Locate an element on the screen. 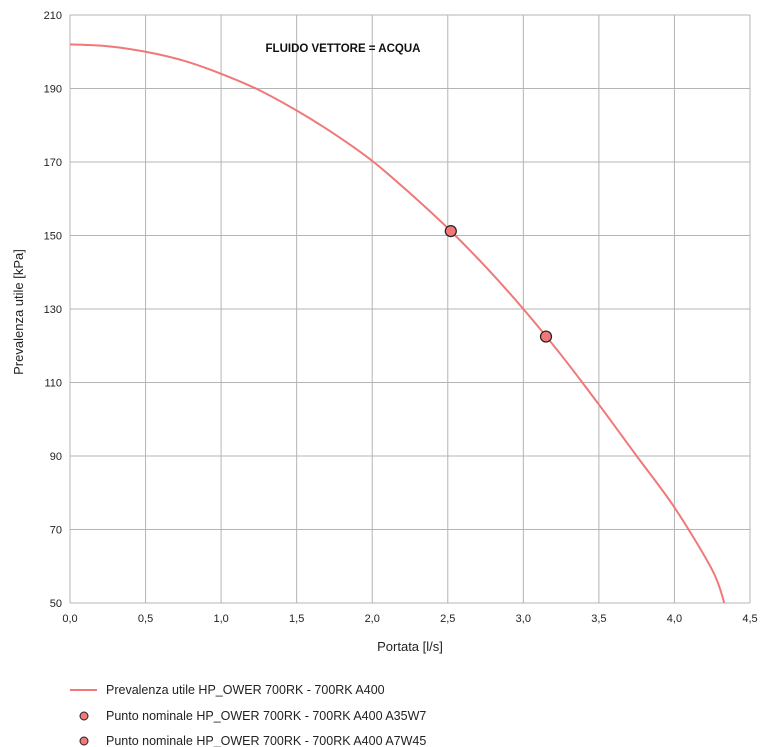 The image size is (776, 747). x-tick-label: 4,0 is located at coordinates (674, 619).